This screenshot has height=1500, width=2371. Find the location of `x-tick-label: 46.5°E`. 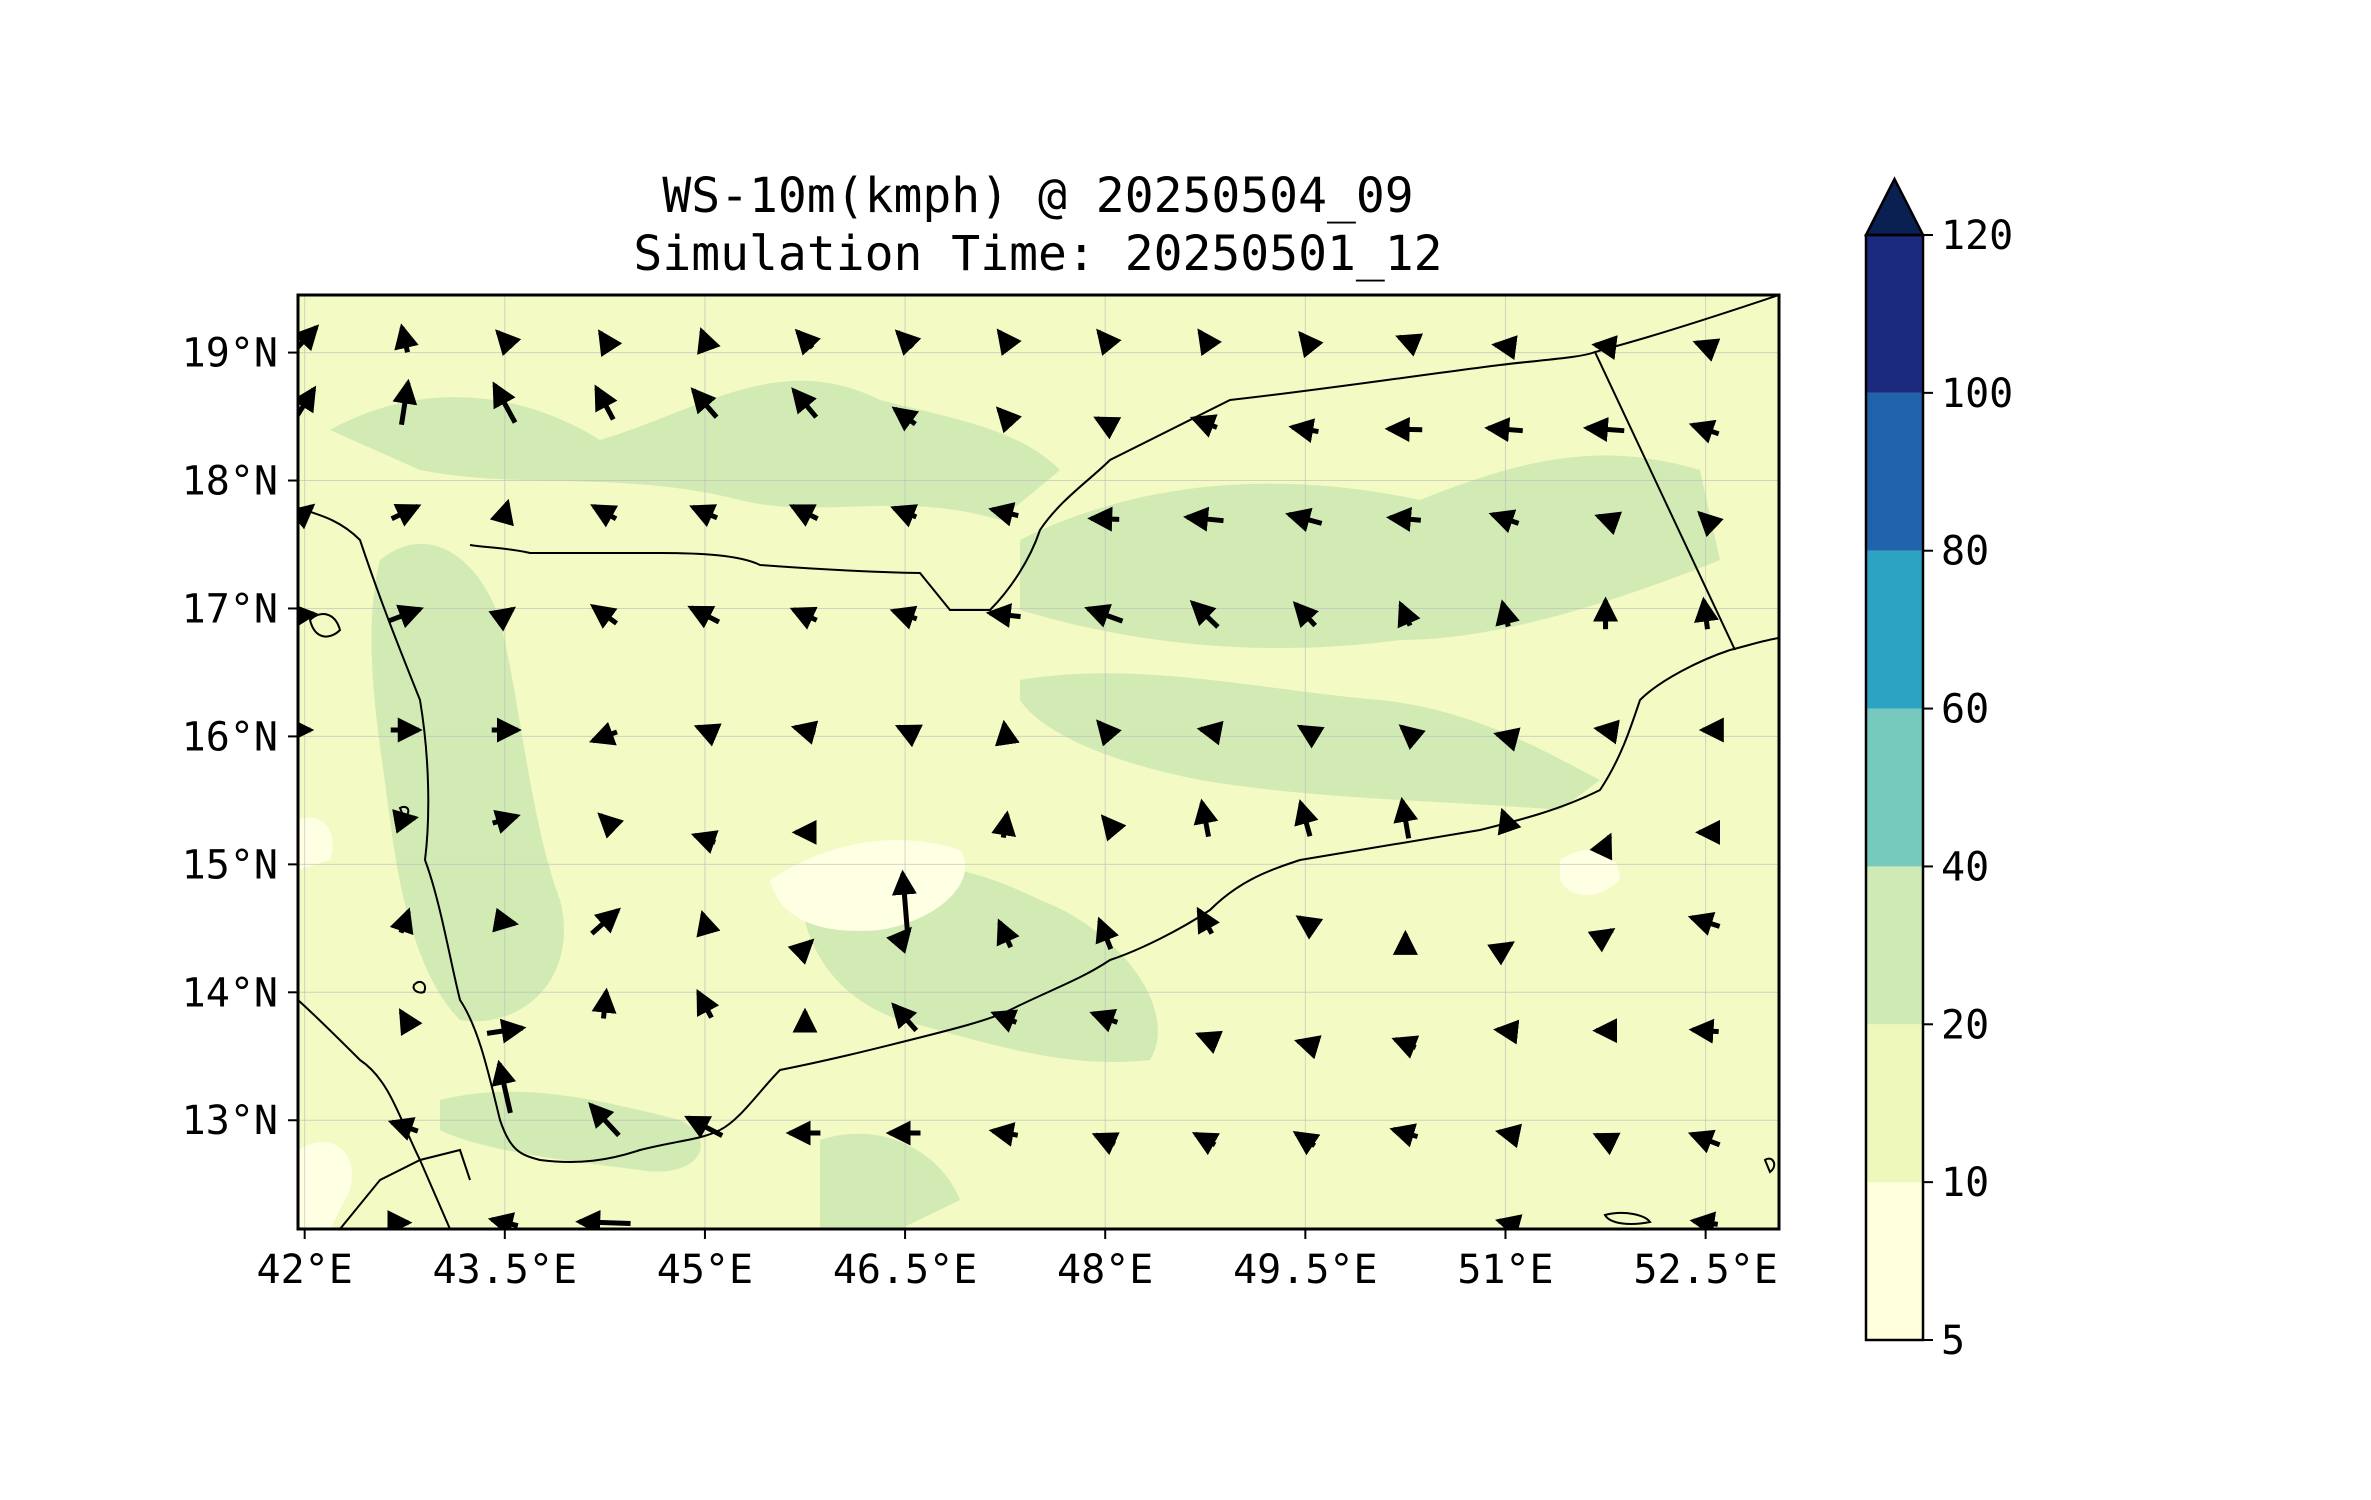

x-tick-label: 46.5°E is located at coordinates (905, 1270).